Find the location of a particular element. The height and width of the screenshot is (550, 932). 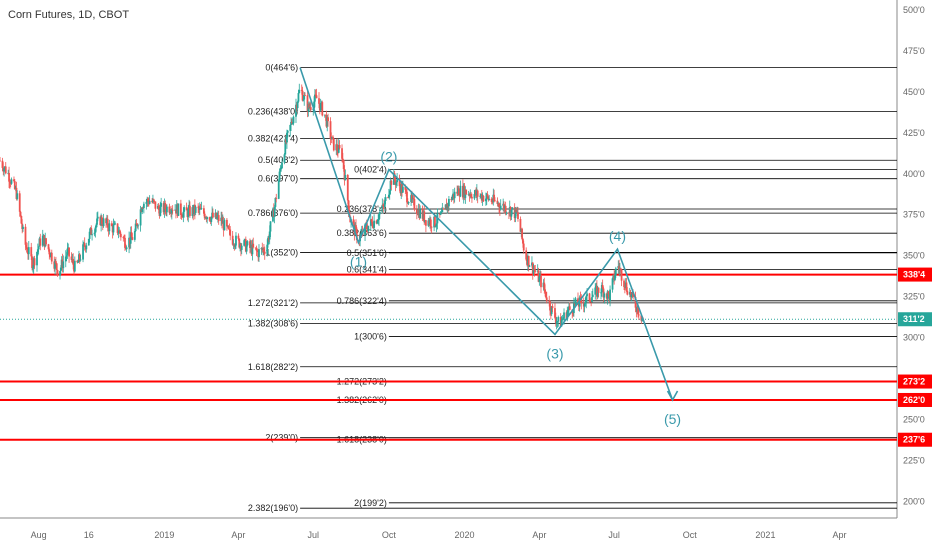

price-tag-label: 273'2 is located at coordinates (914, 382).